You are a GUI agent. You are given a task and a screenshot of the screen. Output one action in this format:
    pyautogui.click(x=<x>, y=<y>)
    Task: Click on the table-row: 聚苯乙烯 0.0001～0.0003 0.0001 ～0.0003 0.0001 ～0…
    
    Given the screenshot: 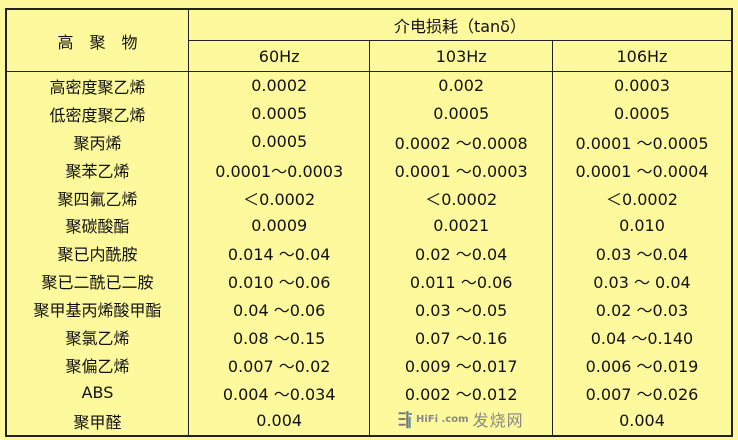 What is the action you would take?
    pyautogui.click(x=369, y=169)
    